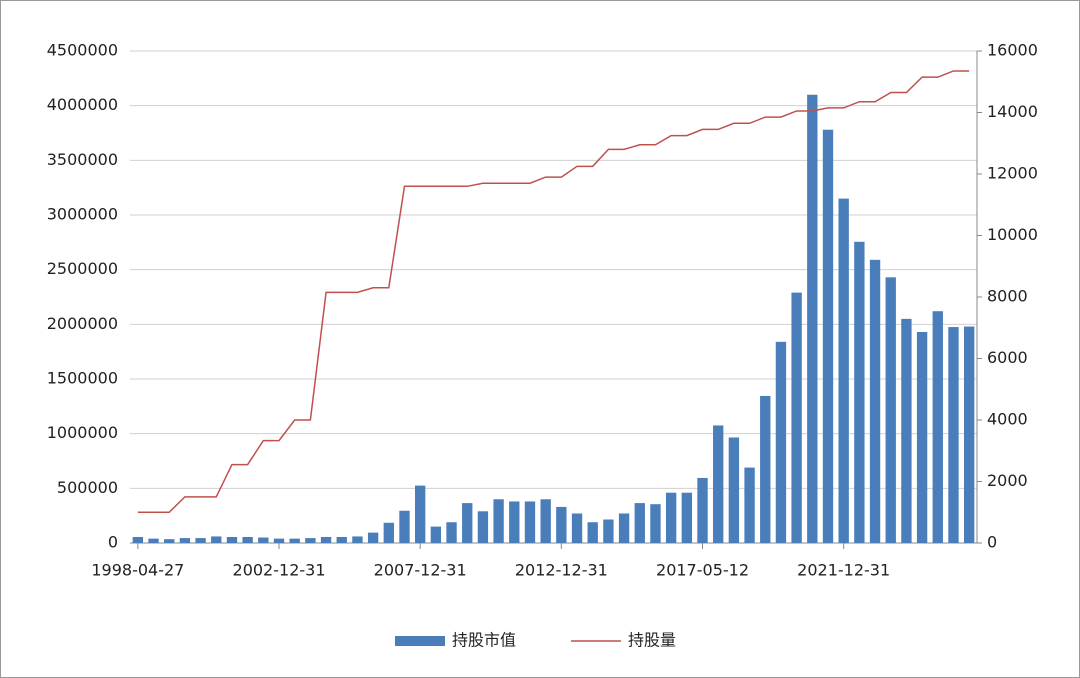 The height and width of the screenshot is (678, 1080). Describe the element at coordinates (82, 432) in the screenshot. I see `y-tick-label: 1000000` at that location.